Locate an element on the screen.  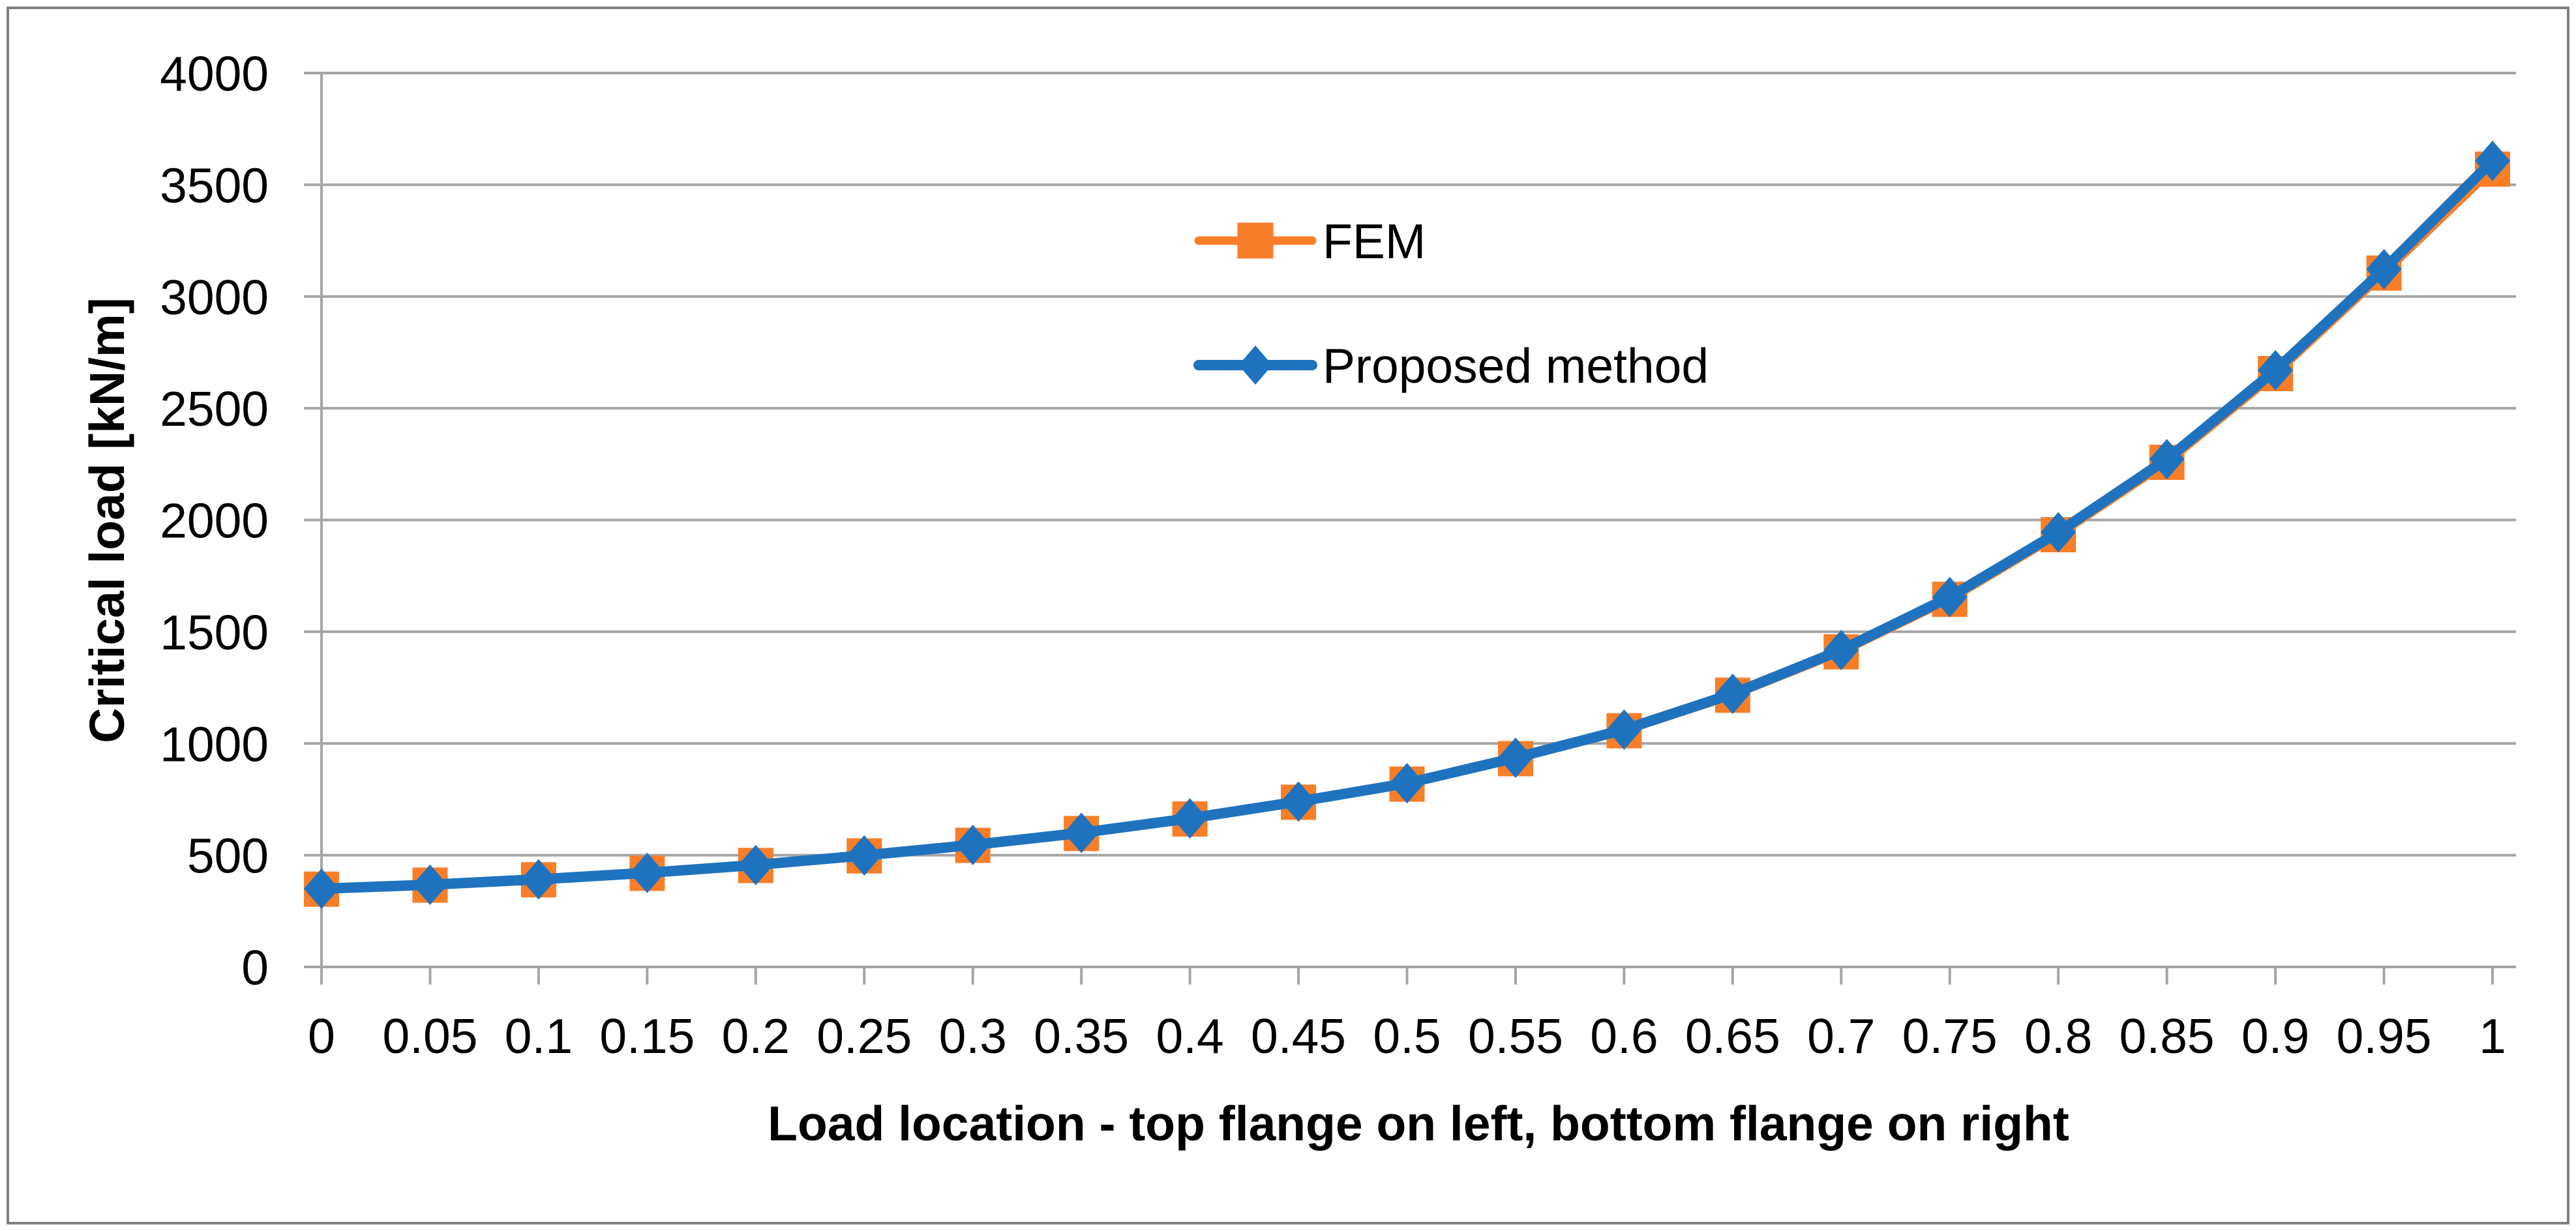
x-tick-label: 0.6 is located at coordinates (1624, 1036).